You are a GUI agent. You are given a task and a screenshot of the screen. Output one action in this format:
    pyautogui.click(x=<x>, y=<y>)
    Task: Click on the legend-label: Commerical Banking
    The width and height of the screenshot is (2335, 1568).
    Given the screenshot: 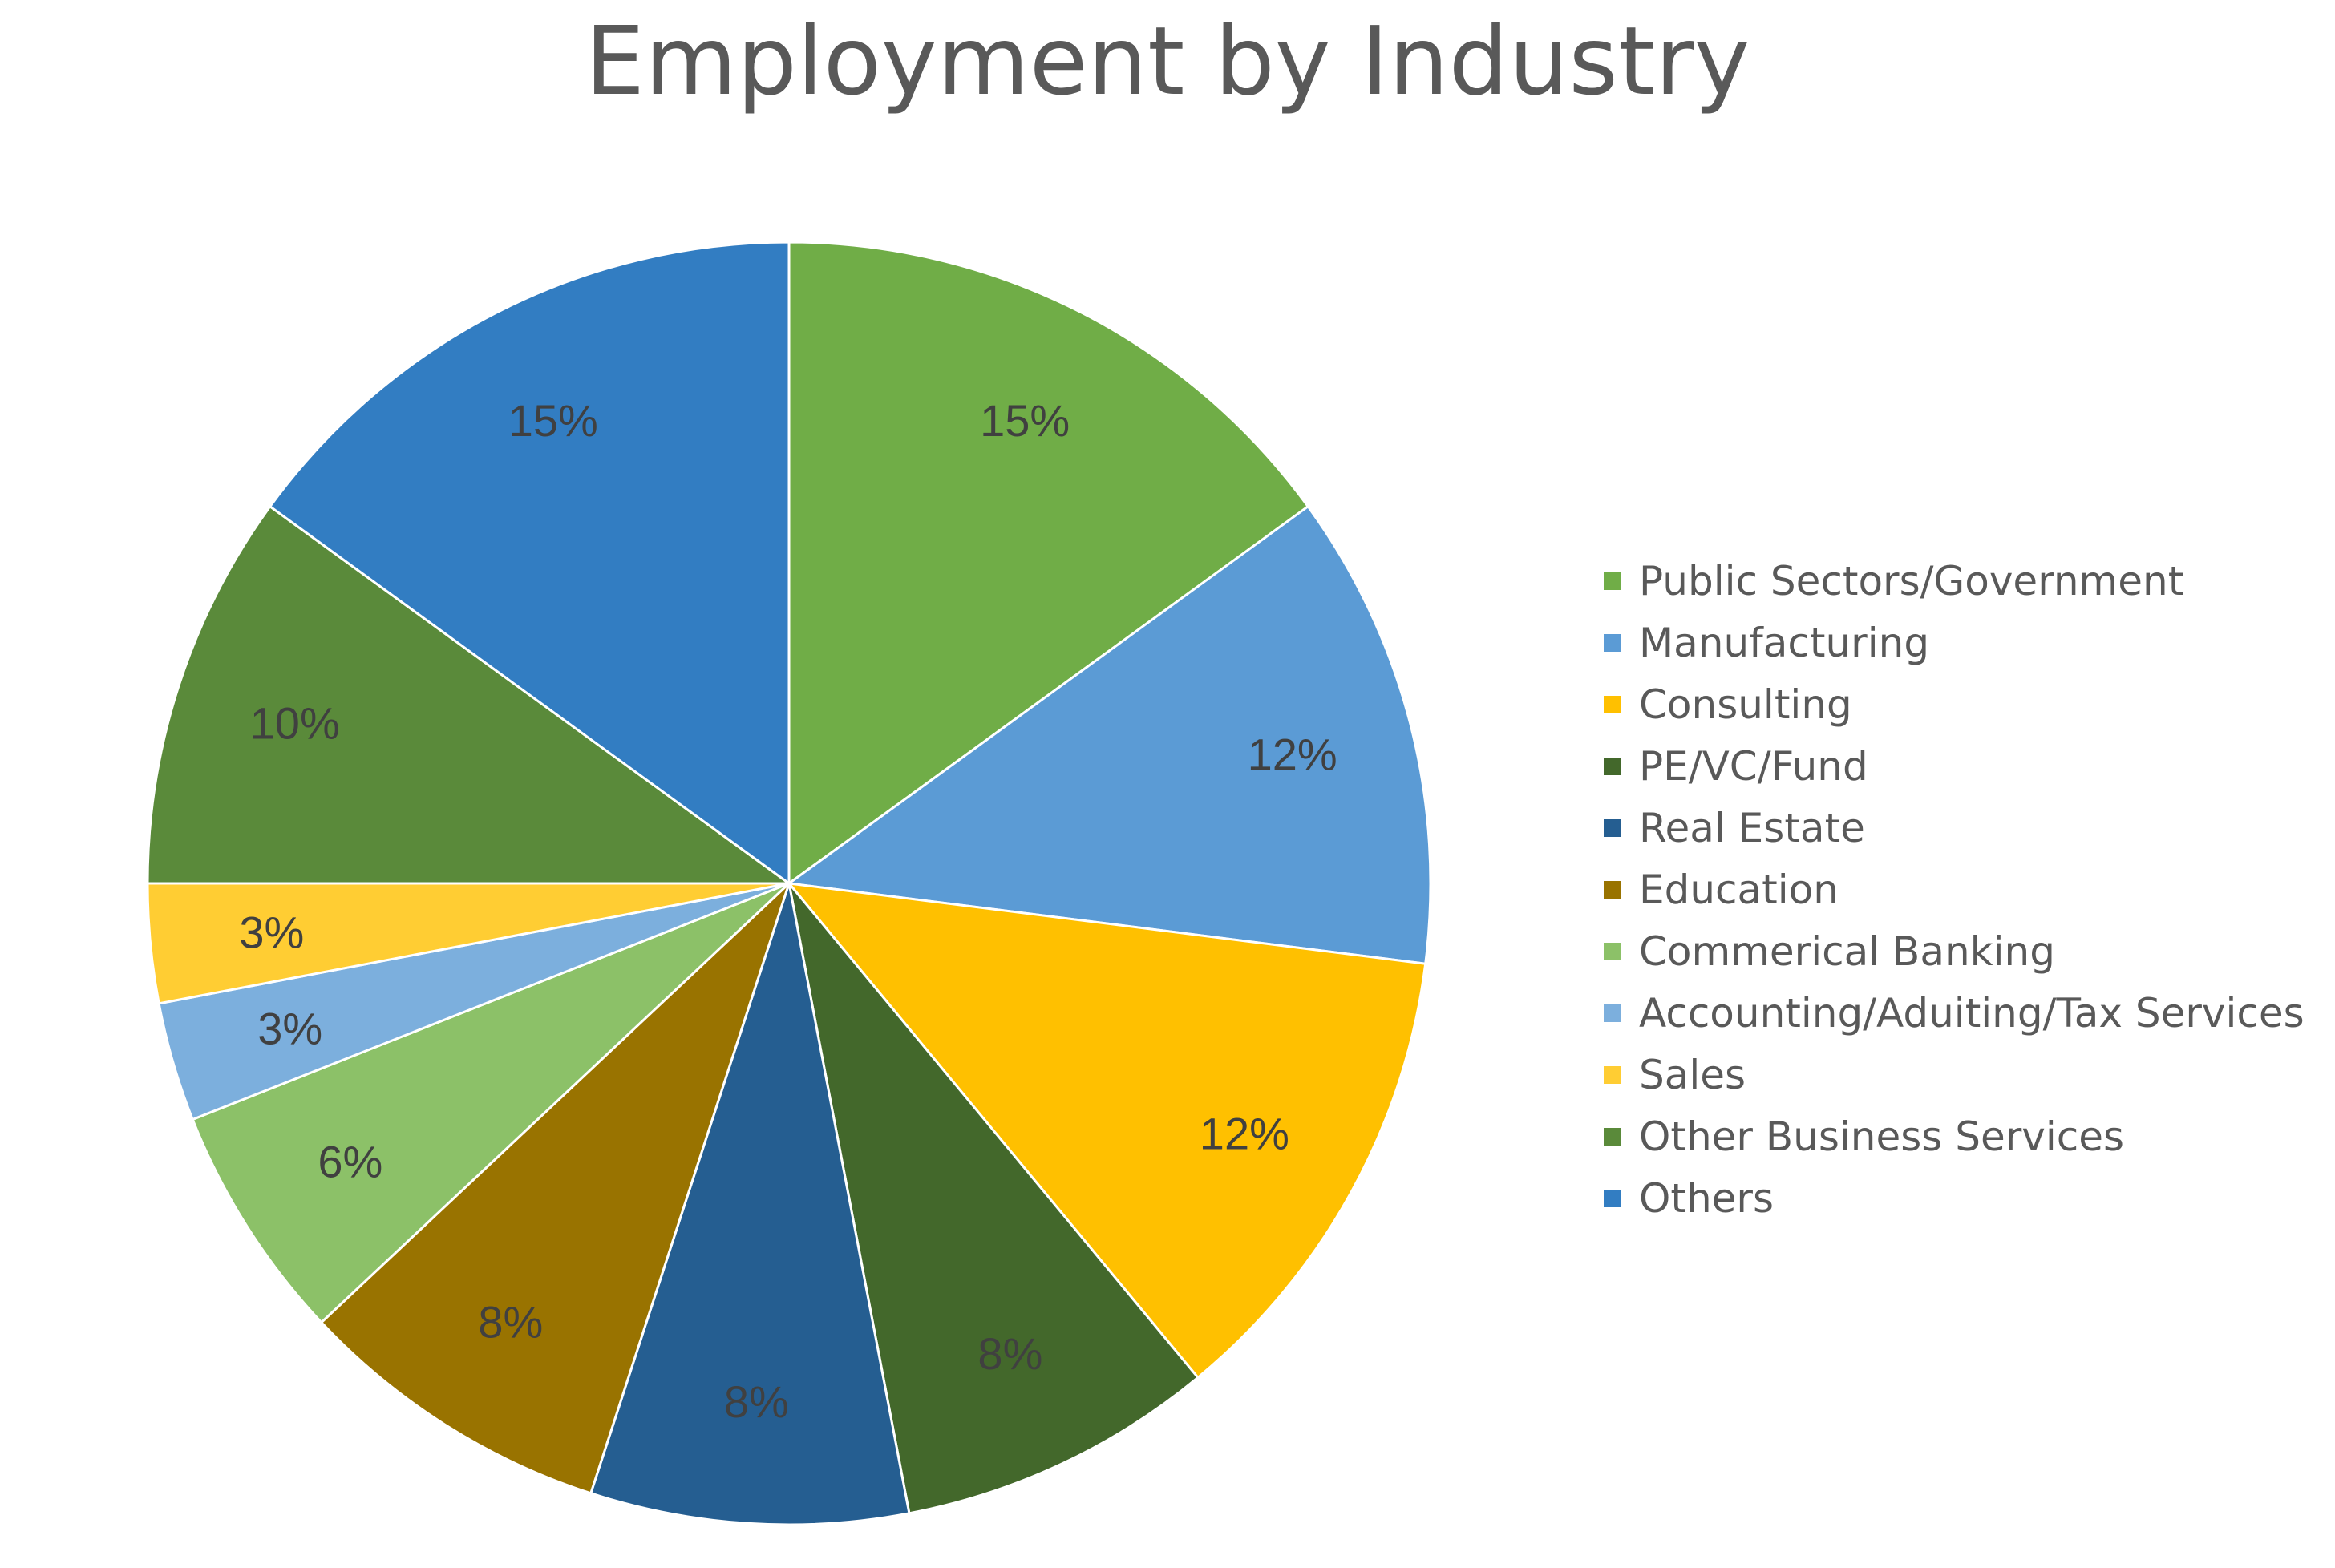 What is the action you would take?
    pyautogui.click(x=1847, y=951)
    